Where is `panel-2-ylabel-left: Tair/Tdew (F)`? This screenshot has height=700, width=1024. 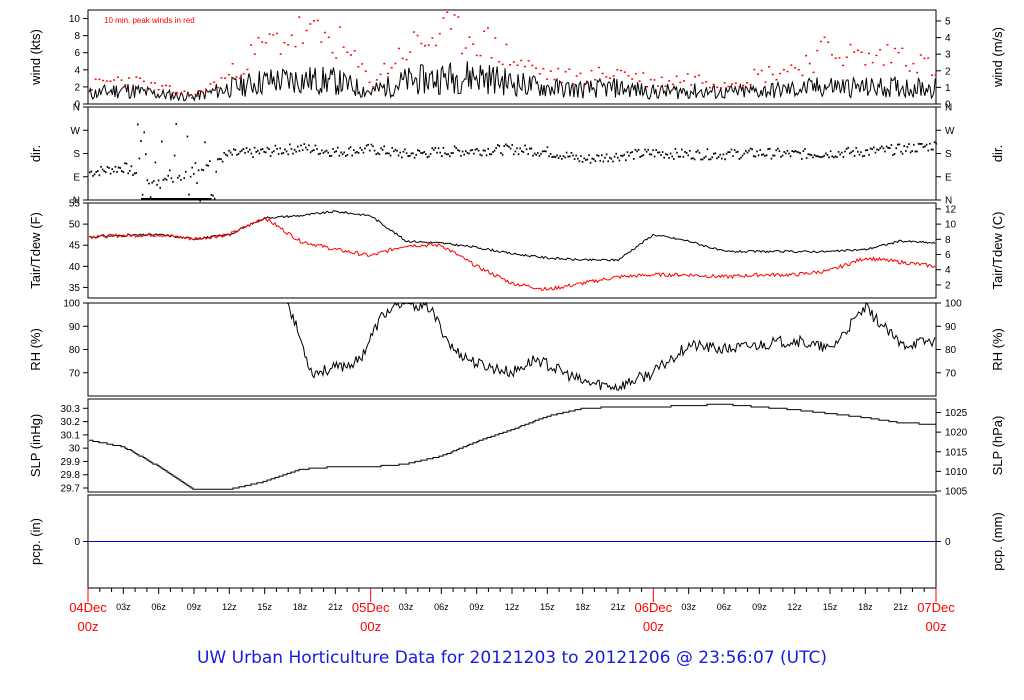
panel-2-ylabel-left: Tair/Tdew (F) is located at coordinates (35, 250).